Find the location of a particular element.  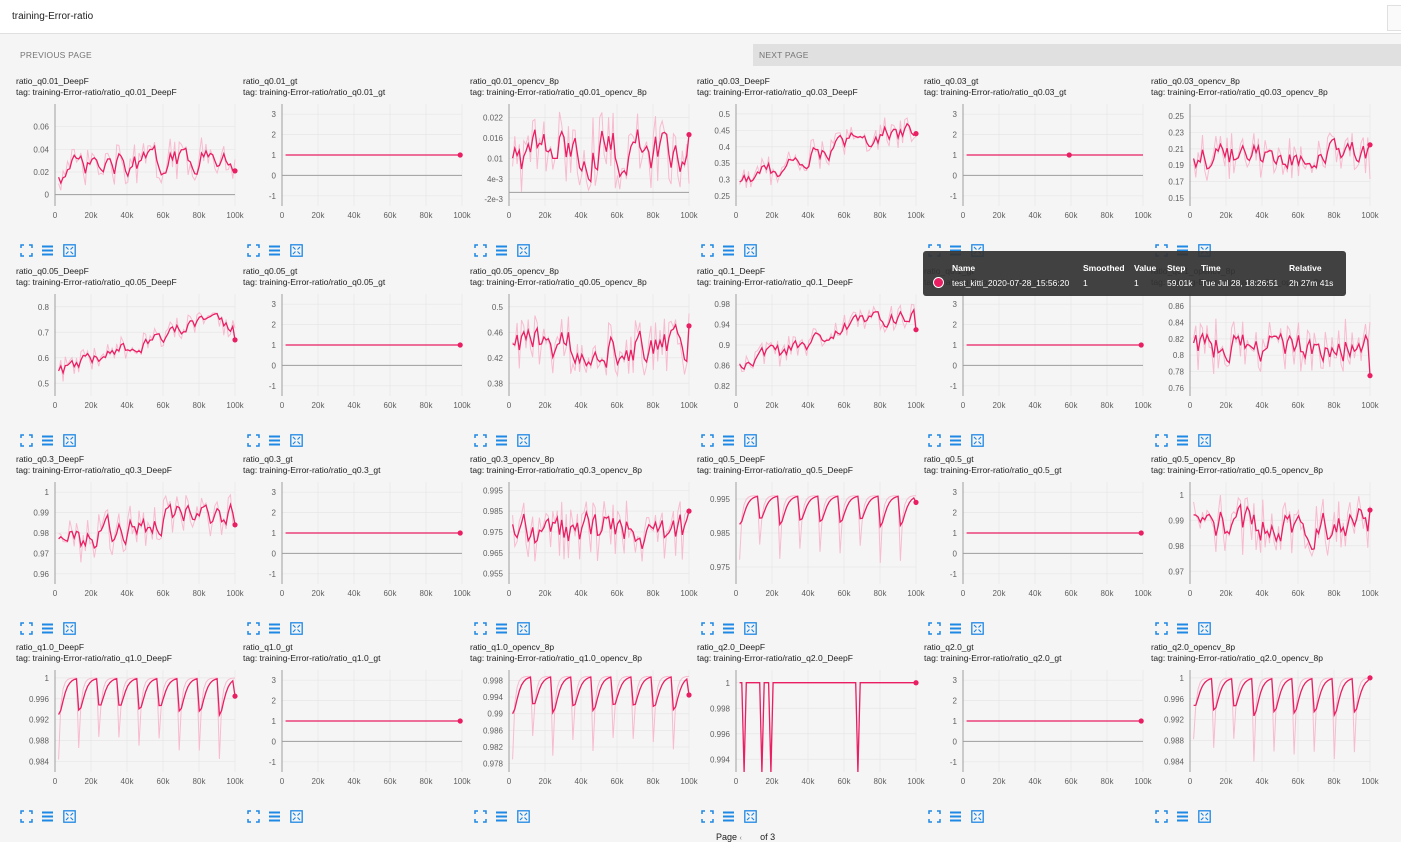

sidebar-toggle-tab is located at coordinates (1394, 18).